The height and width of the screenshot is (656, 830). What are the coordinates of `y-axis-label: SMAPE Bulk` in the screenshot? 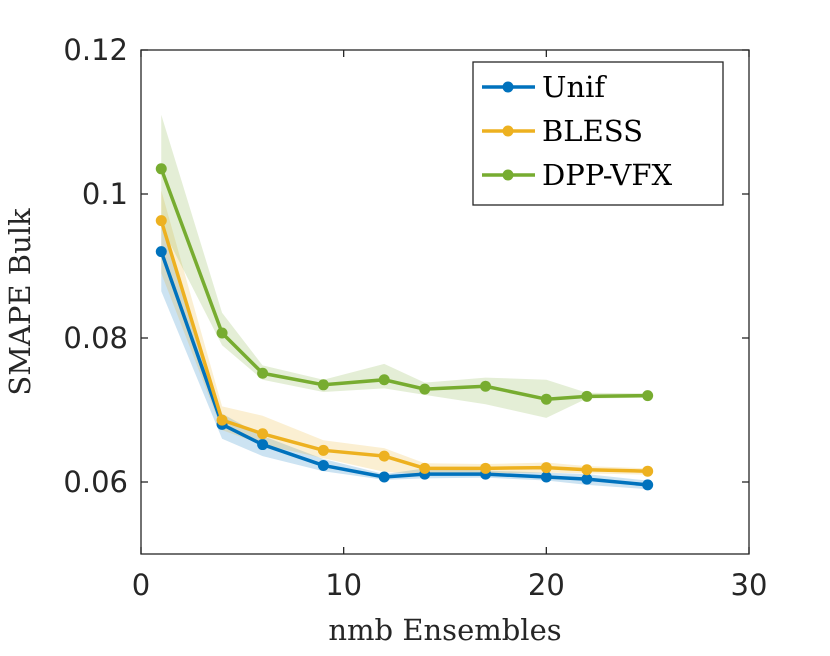 It's located at (20, 302).